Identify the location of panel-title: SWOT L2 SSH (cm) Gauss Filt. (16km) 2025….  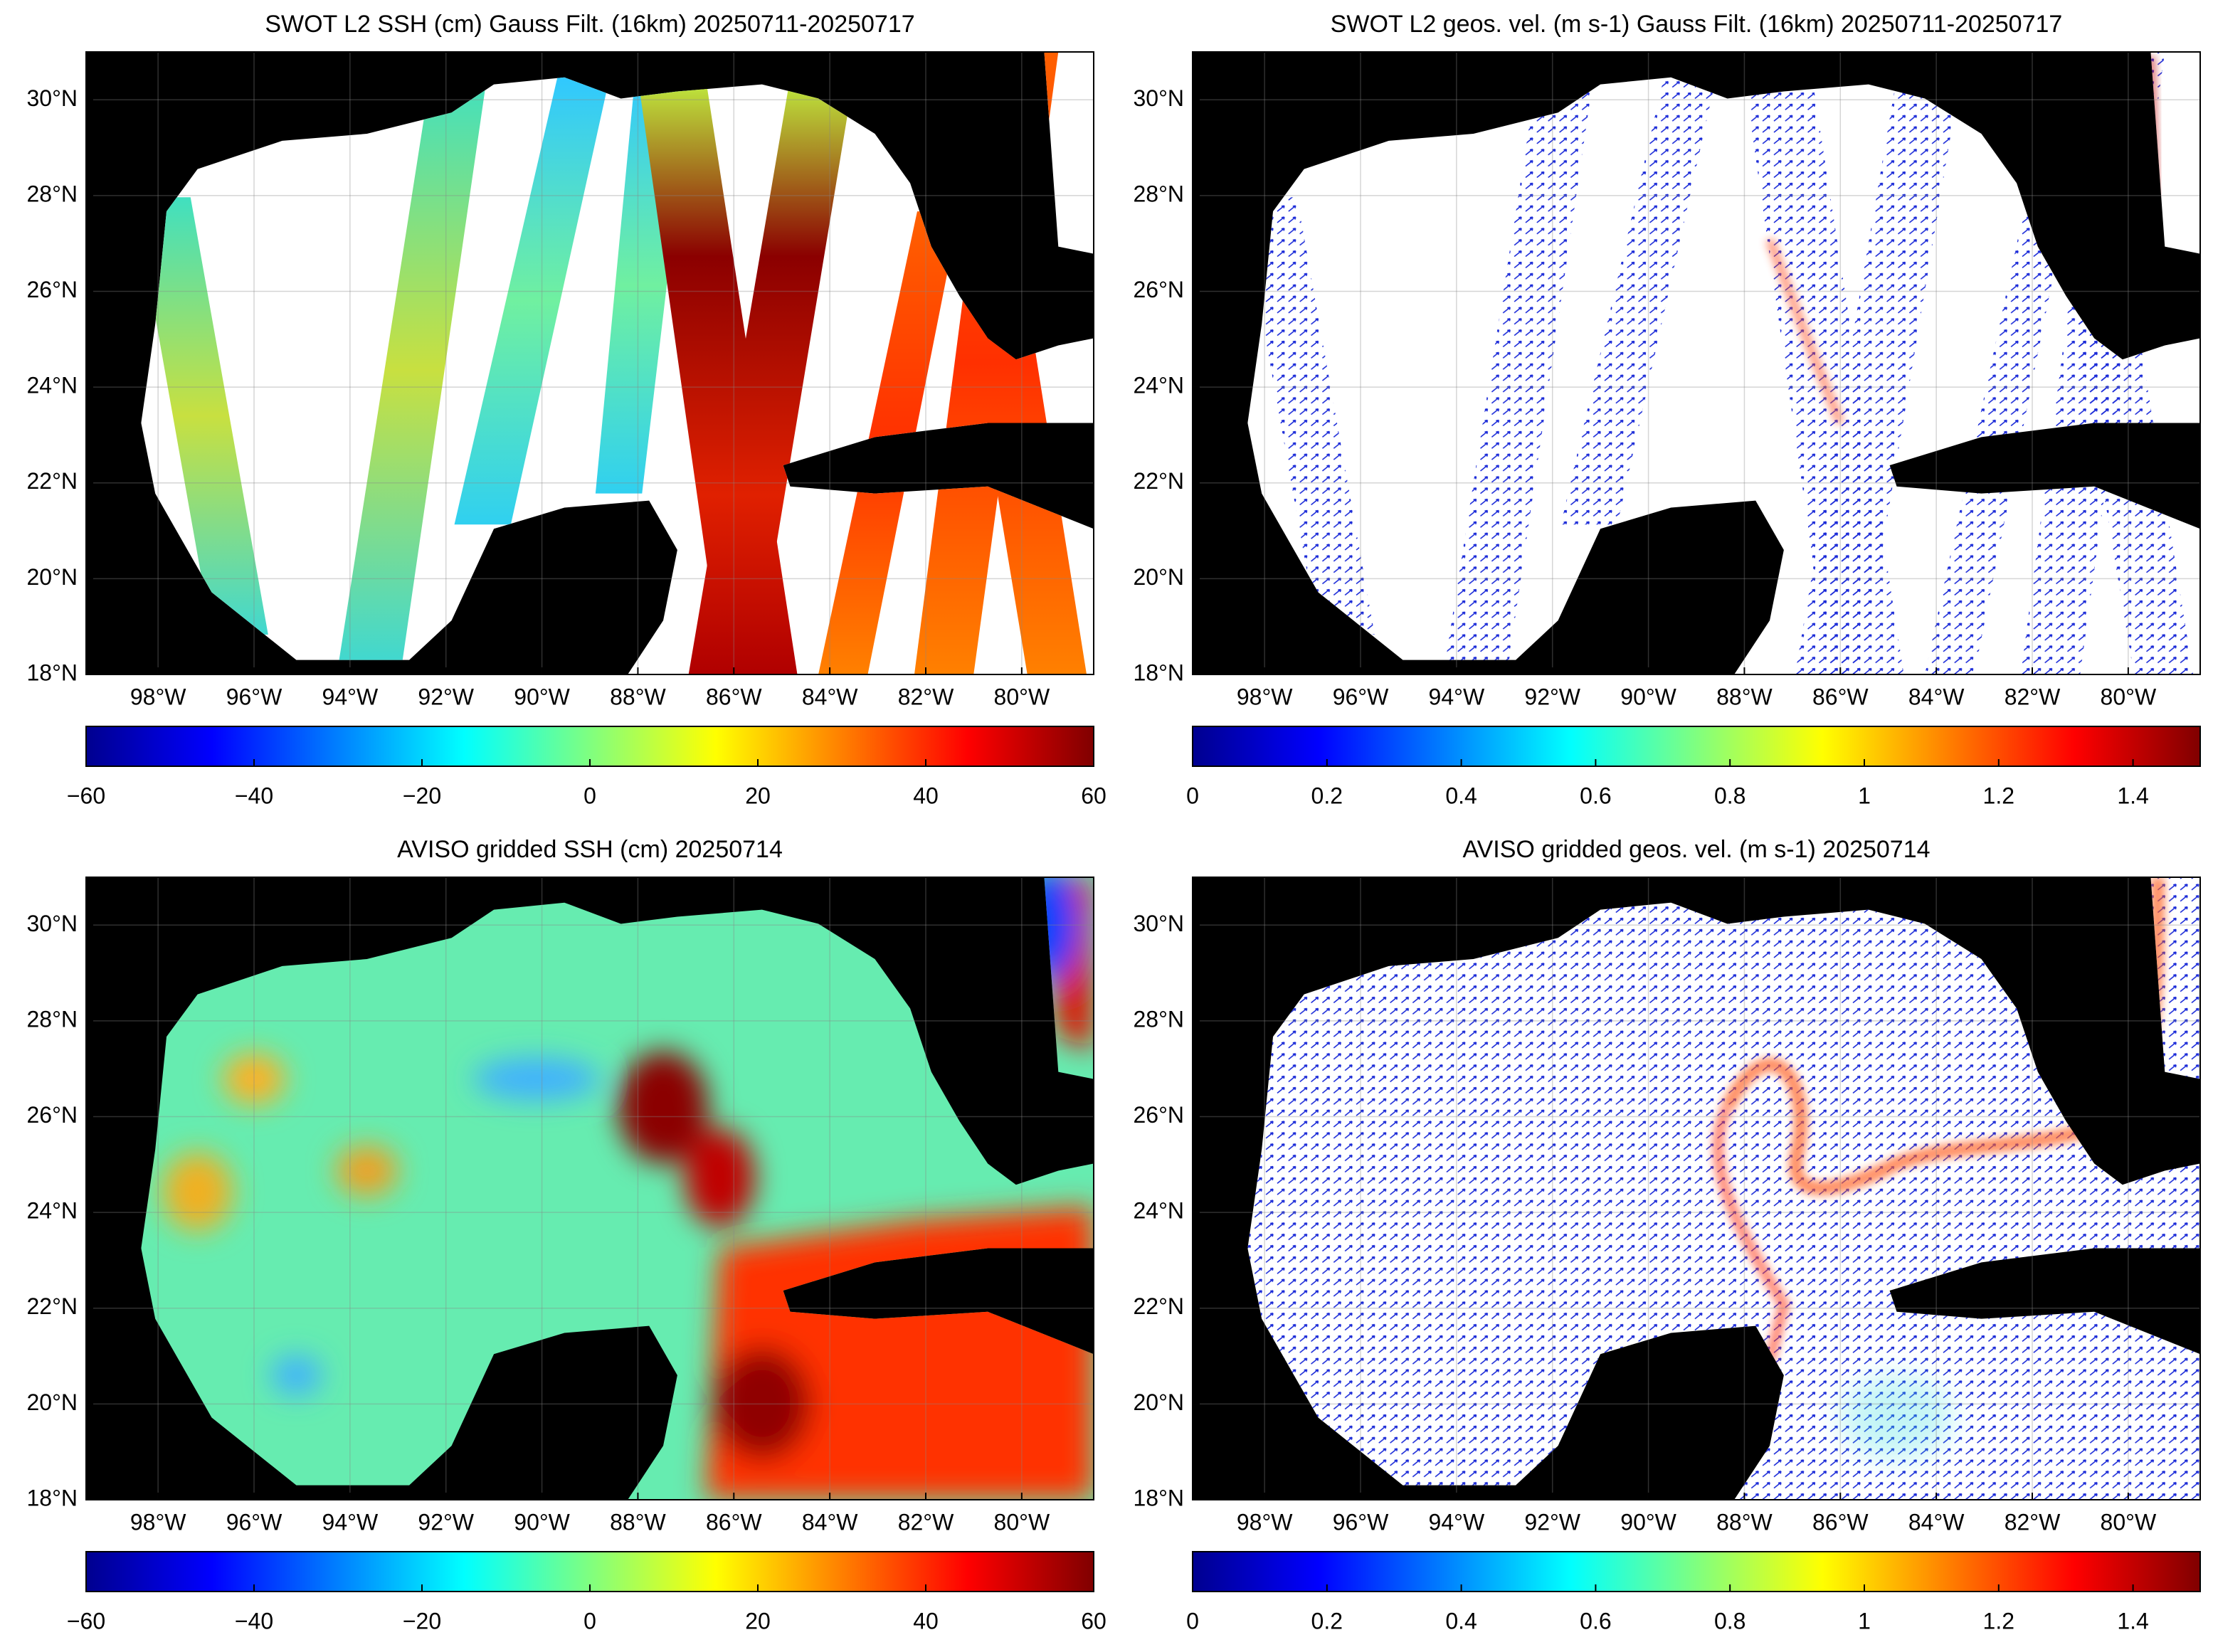
(589, 24).